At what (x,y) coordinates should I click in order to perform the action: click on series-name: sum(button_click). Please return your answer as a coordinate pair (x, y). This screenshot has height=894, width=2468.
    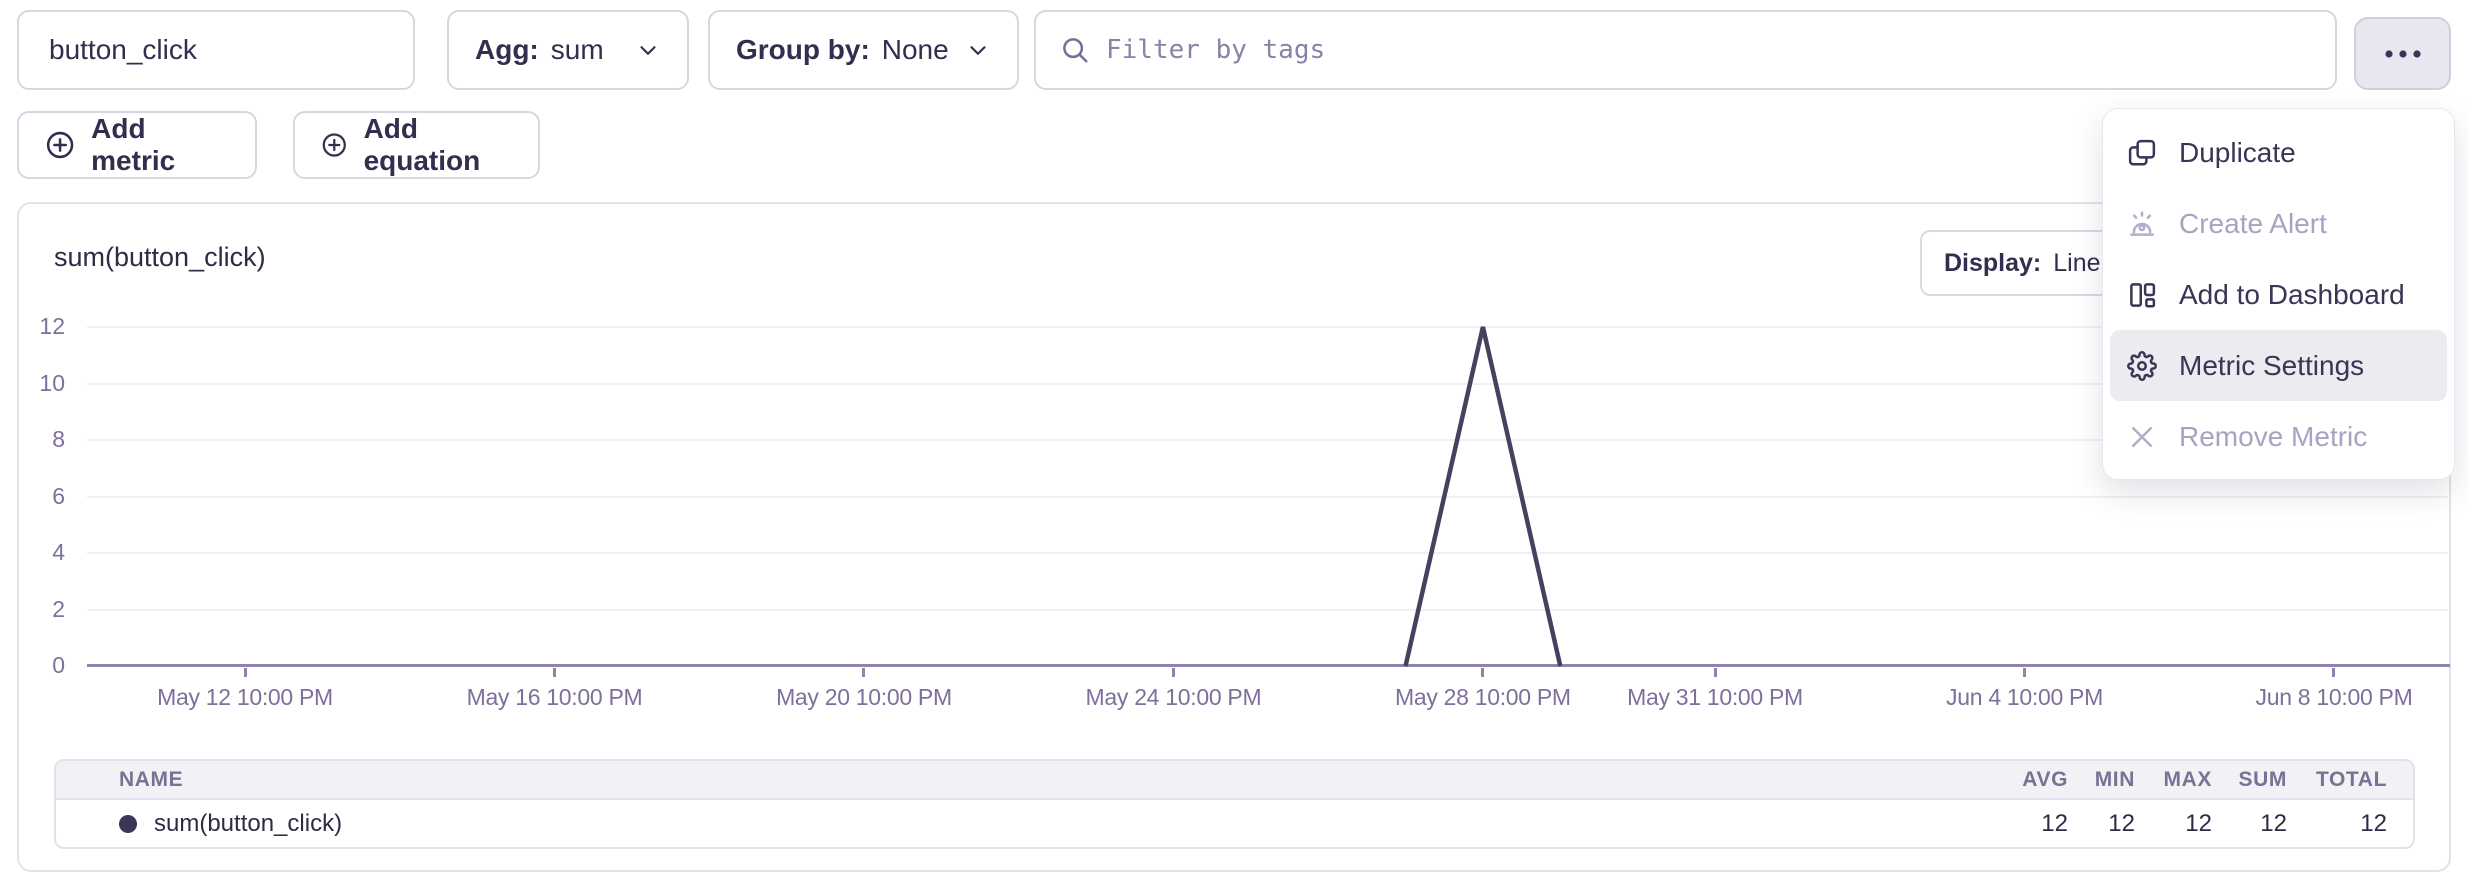
    Looking at the image, I should click on (248, 823).